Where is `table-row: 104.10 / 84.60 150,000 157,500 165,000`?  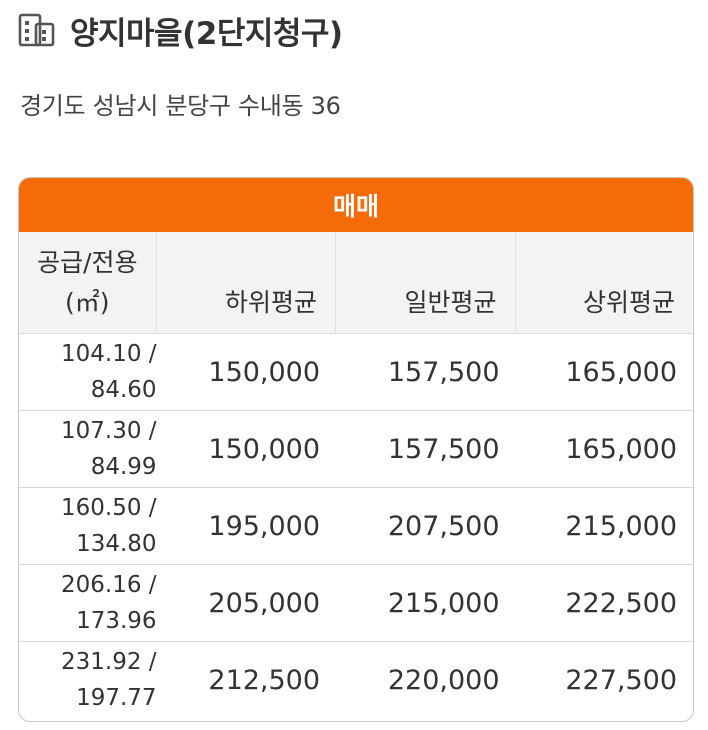
table-row: 104.10 / 84.60 150,000 157,500 165,000 is located at coordinates (356, 371).